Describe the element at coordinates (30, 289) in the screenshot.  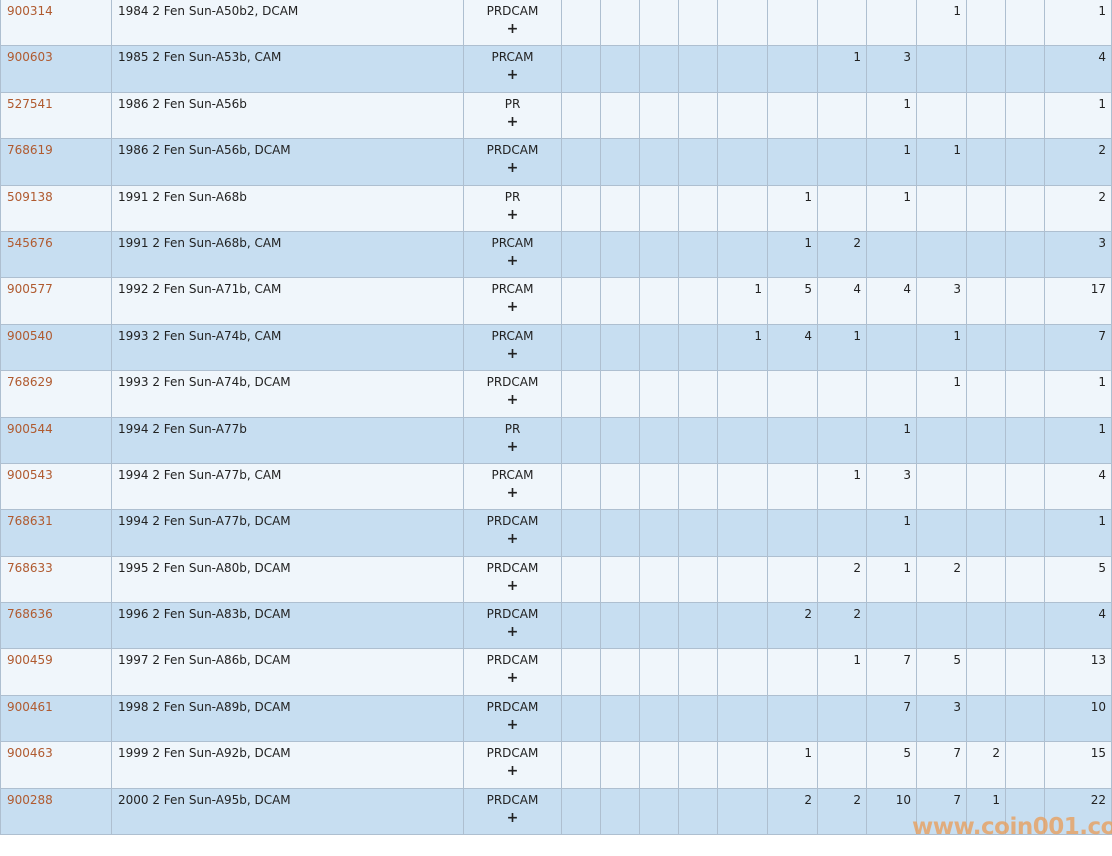
I see `coin-id-link: 900577` at that location.